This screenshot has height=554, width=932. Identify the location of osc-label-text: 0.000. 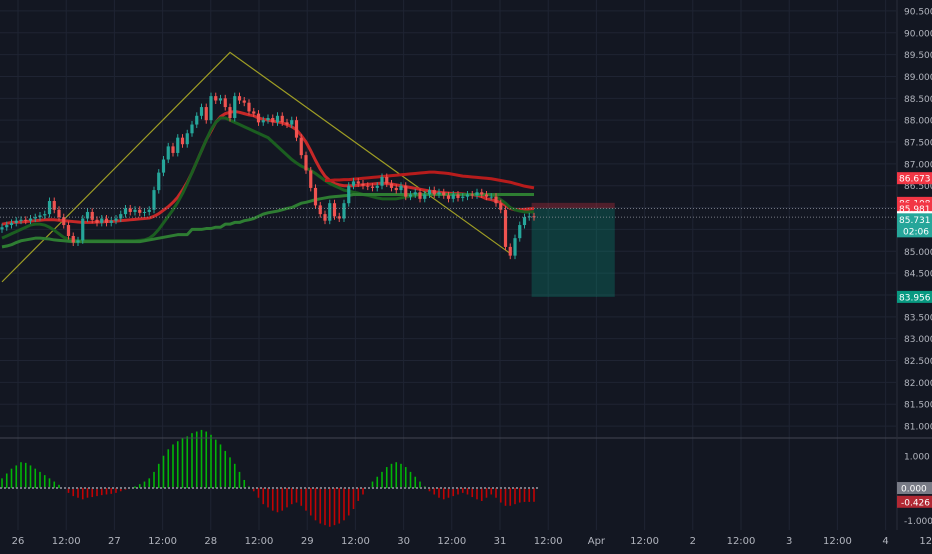
(914, 490).